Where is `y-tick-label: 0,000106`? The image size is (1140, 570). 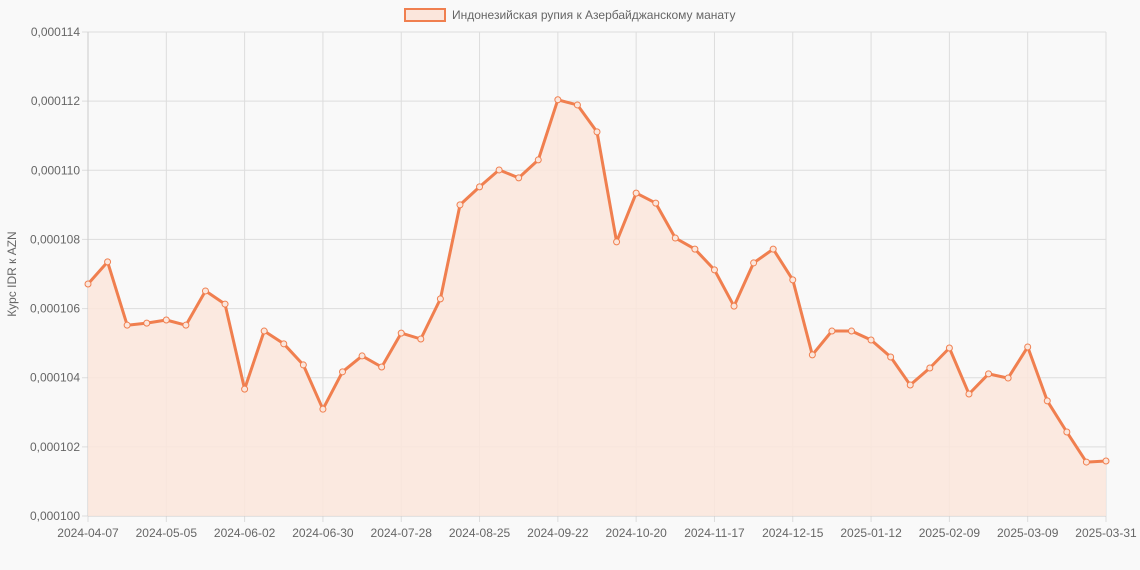 y-tick-label: 0,000106 is located at coordinates (55, 309).